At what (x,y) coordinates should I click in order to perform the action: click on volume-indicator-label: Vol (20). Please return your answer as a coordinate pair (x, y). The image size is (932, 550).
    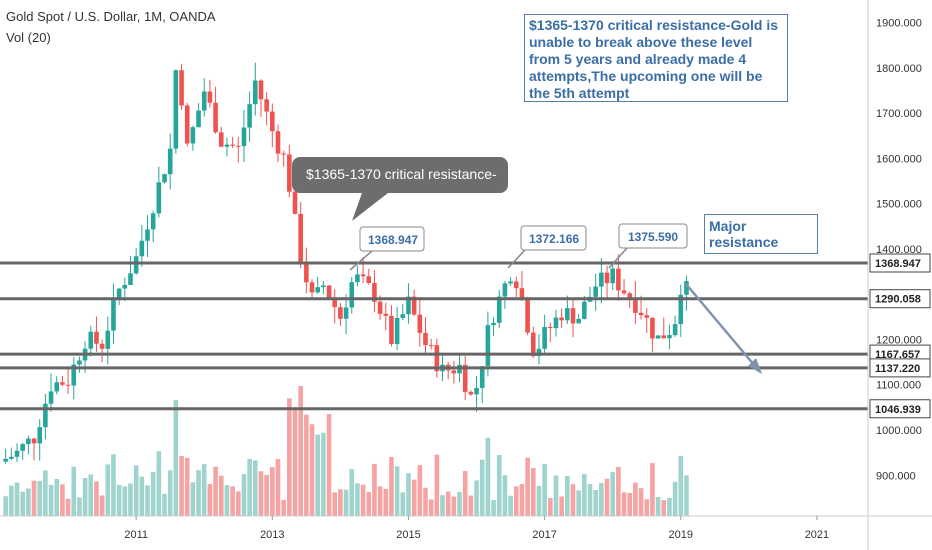
    Looking at the image, I should click on (28, 37).